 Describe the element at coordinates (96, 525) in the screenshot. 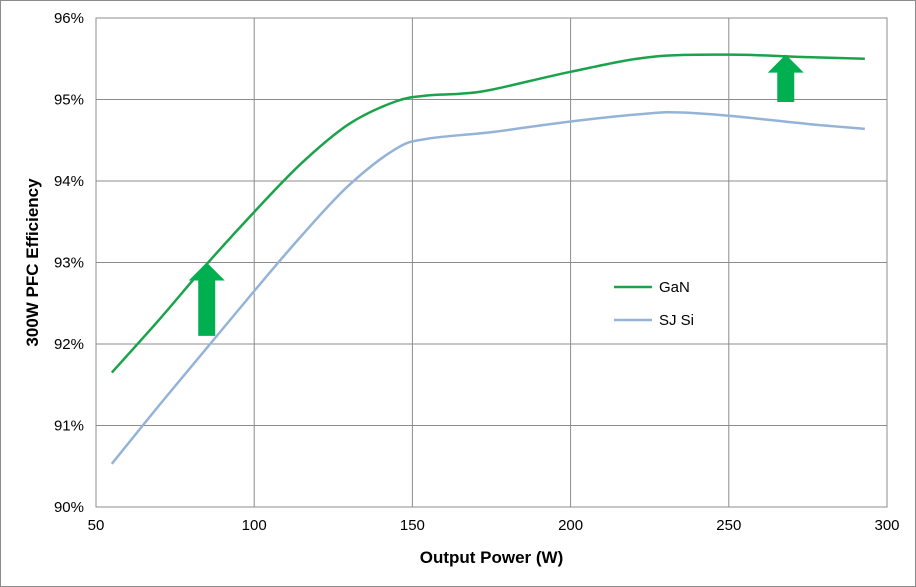

I see `x-tick-label: 50` at that location.